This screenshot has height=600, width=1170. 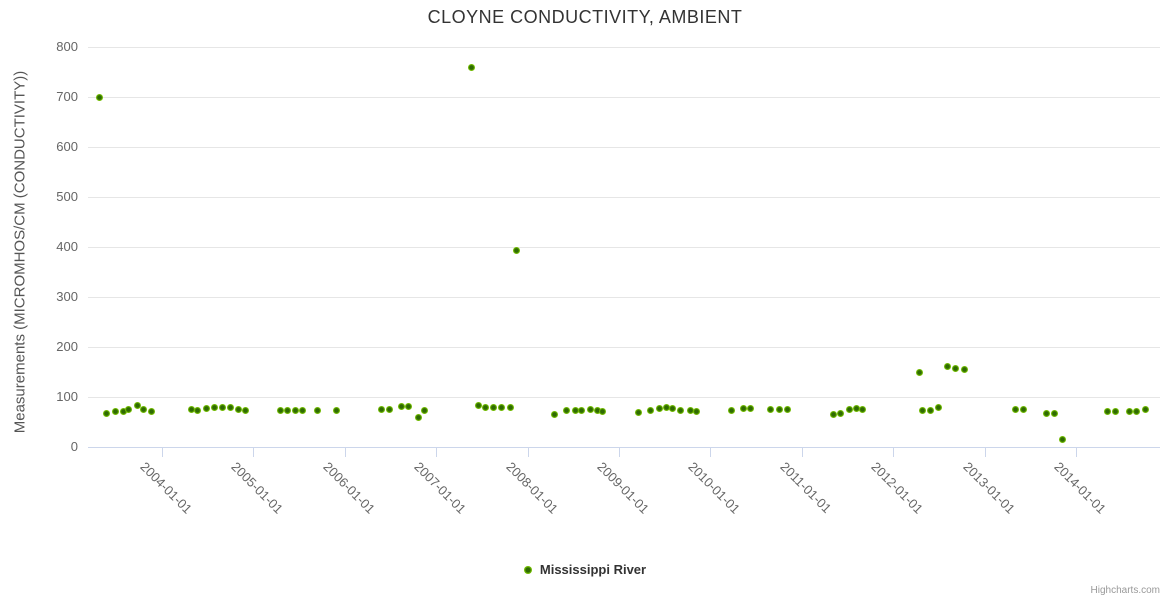 I want to click on x-axis-label: 2004-01-01, so click(x=166, y=488).